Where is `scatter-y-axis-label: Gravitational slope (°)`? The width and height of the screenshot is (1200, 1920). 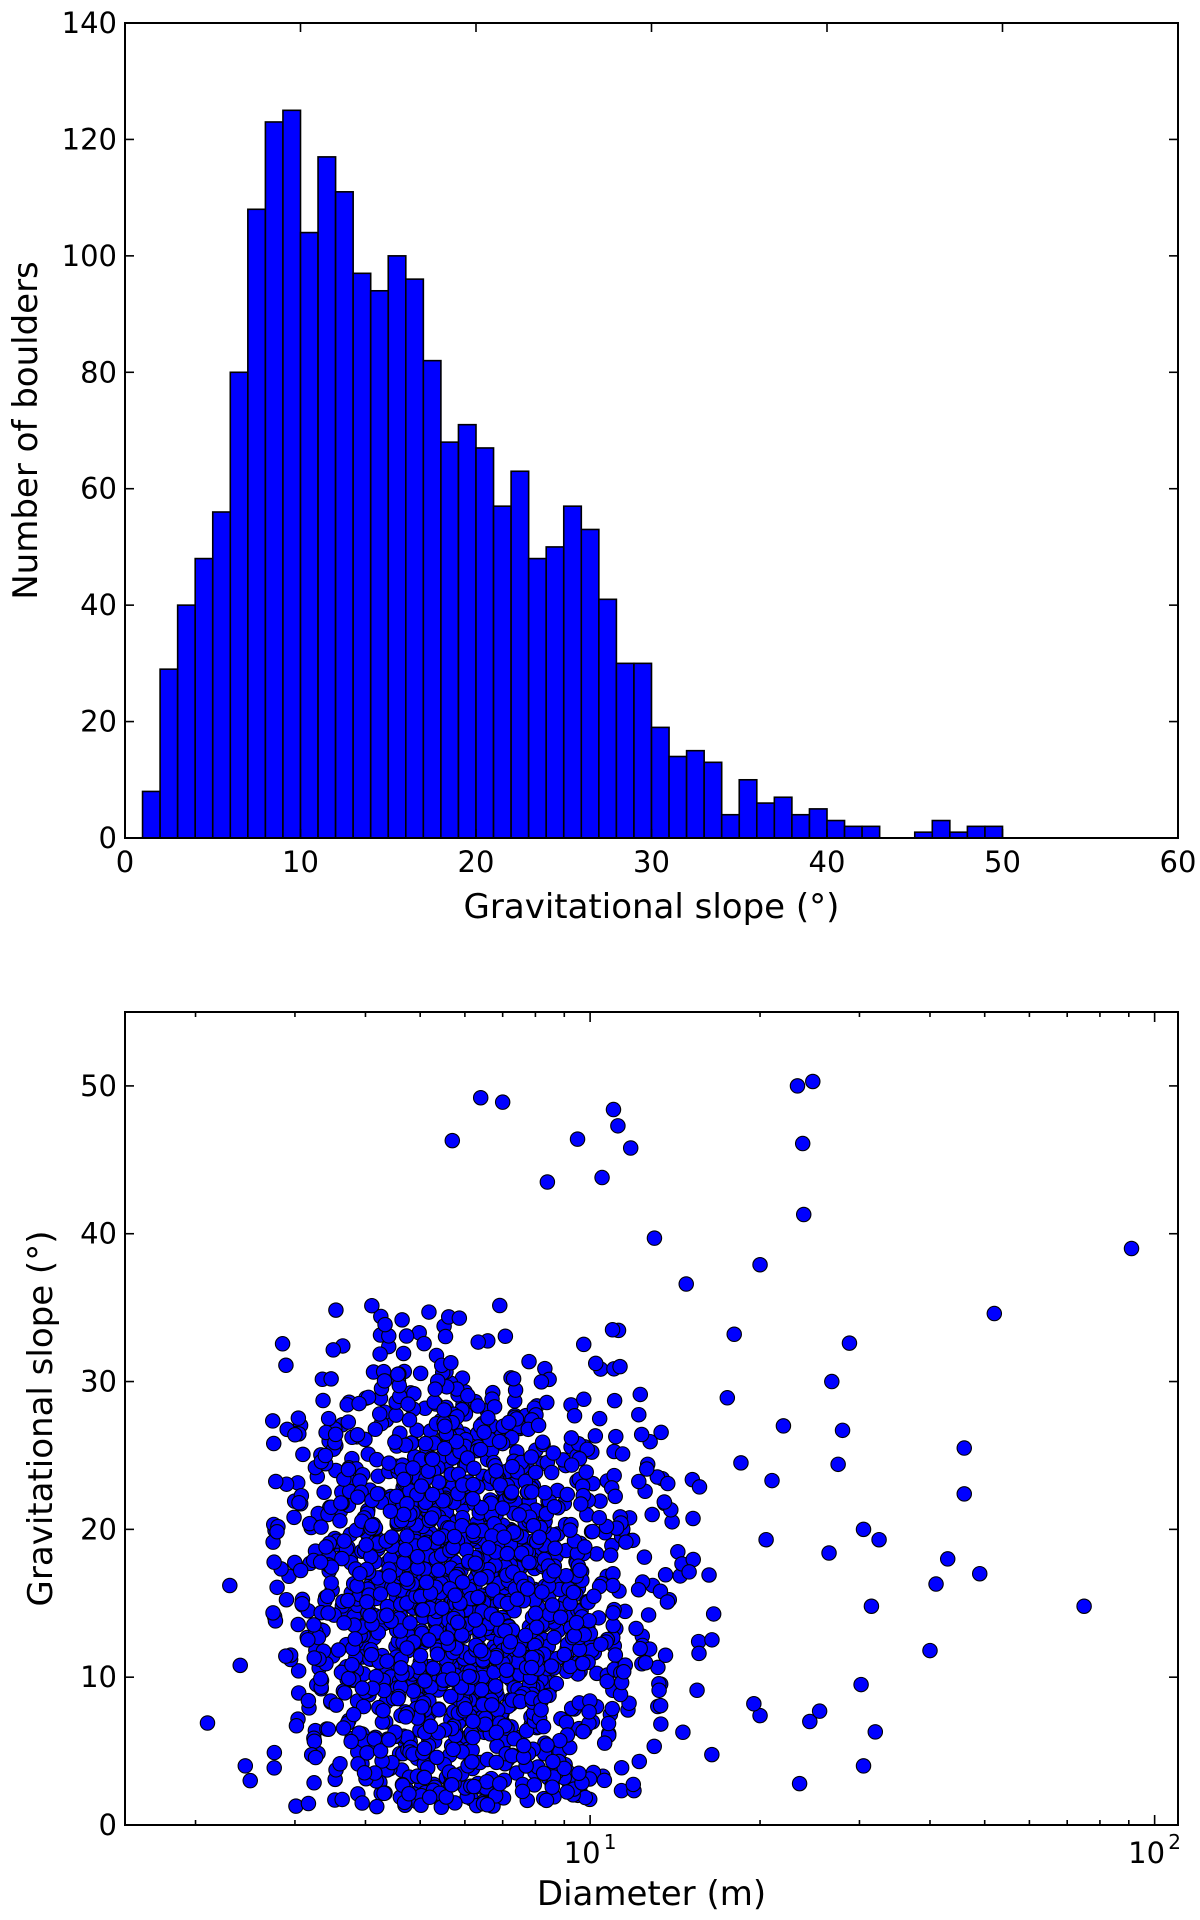
scatter-y-axis-label: Gravitational slope (°) is located at coordinates (41, 1419).